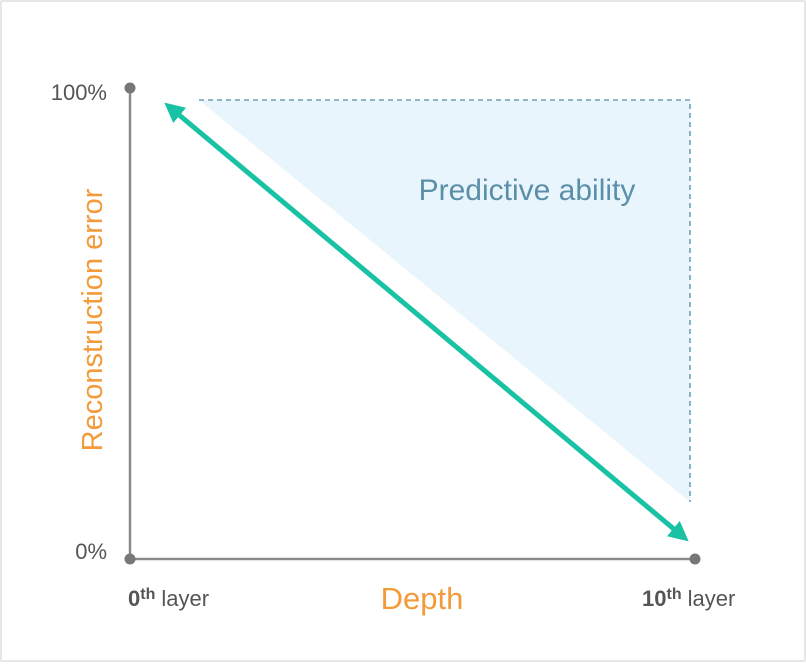 This screenshot has width=806, height=664. I want to click on y-tick-top-label: 100%, so click(79, 92).